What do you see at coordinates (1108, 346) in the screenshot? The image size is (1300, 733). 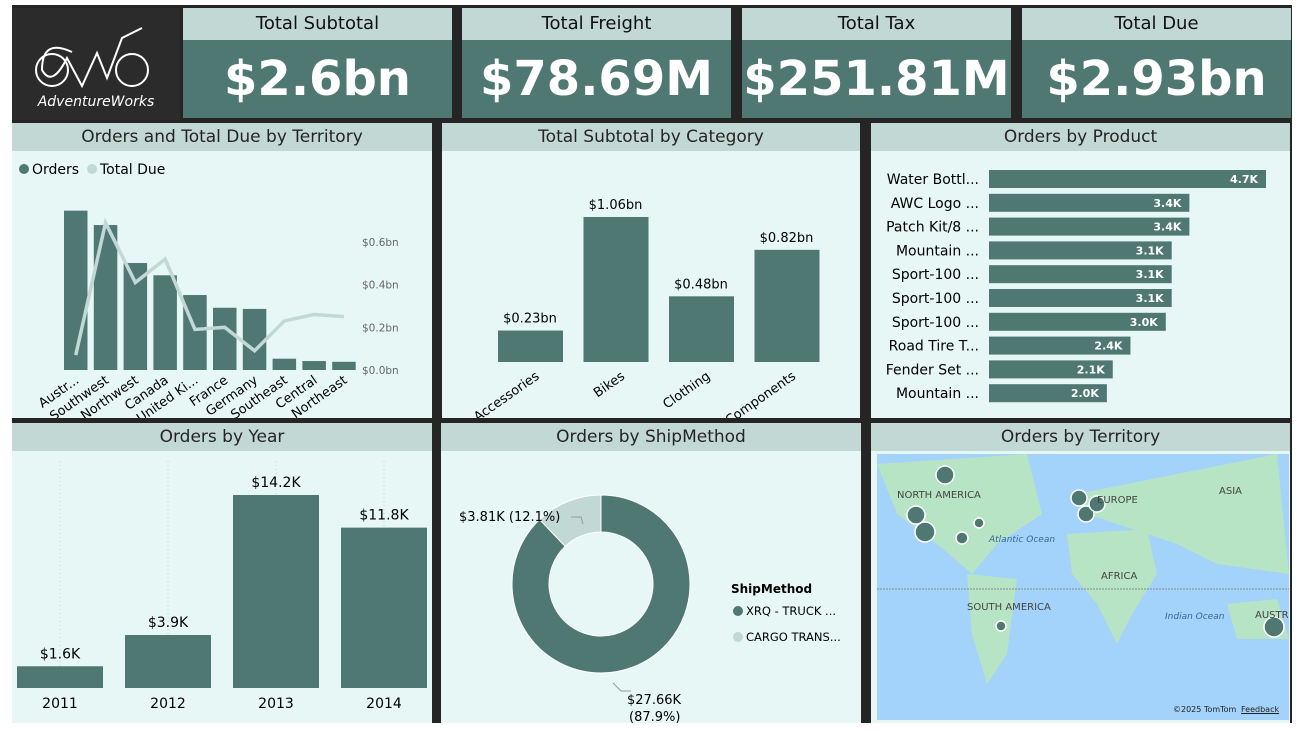 I see `data-label: 2.4K` at bounding box center [1108, 346].